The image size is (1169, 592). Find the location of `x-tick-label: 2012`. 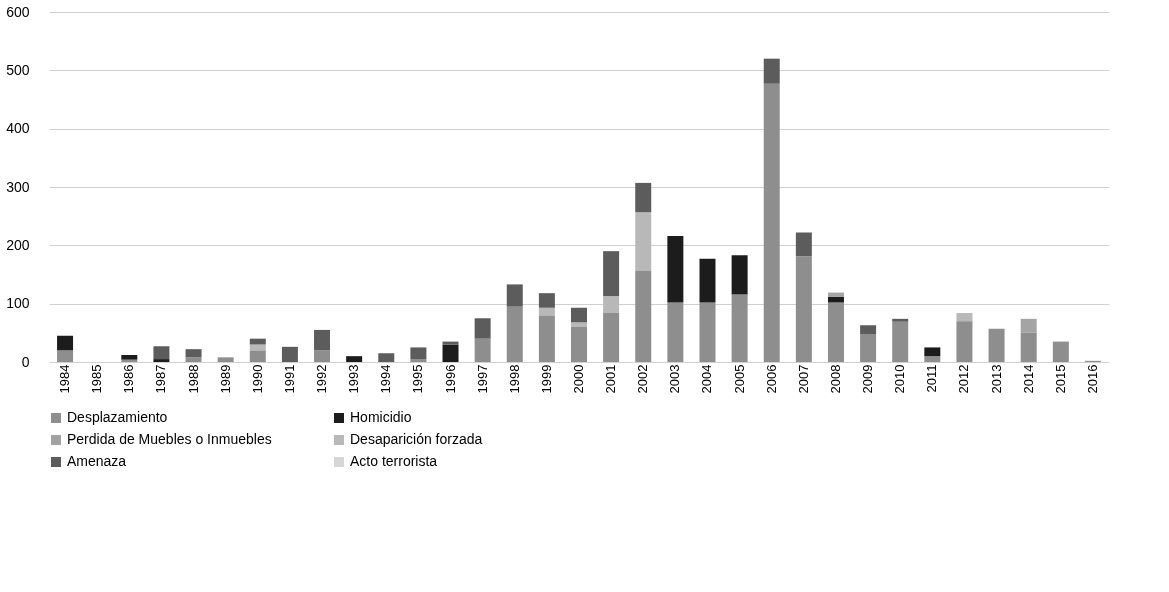

x-tick-label: 2012 is located at coordinates (964, 379).